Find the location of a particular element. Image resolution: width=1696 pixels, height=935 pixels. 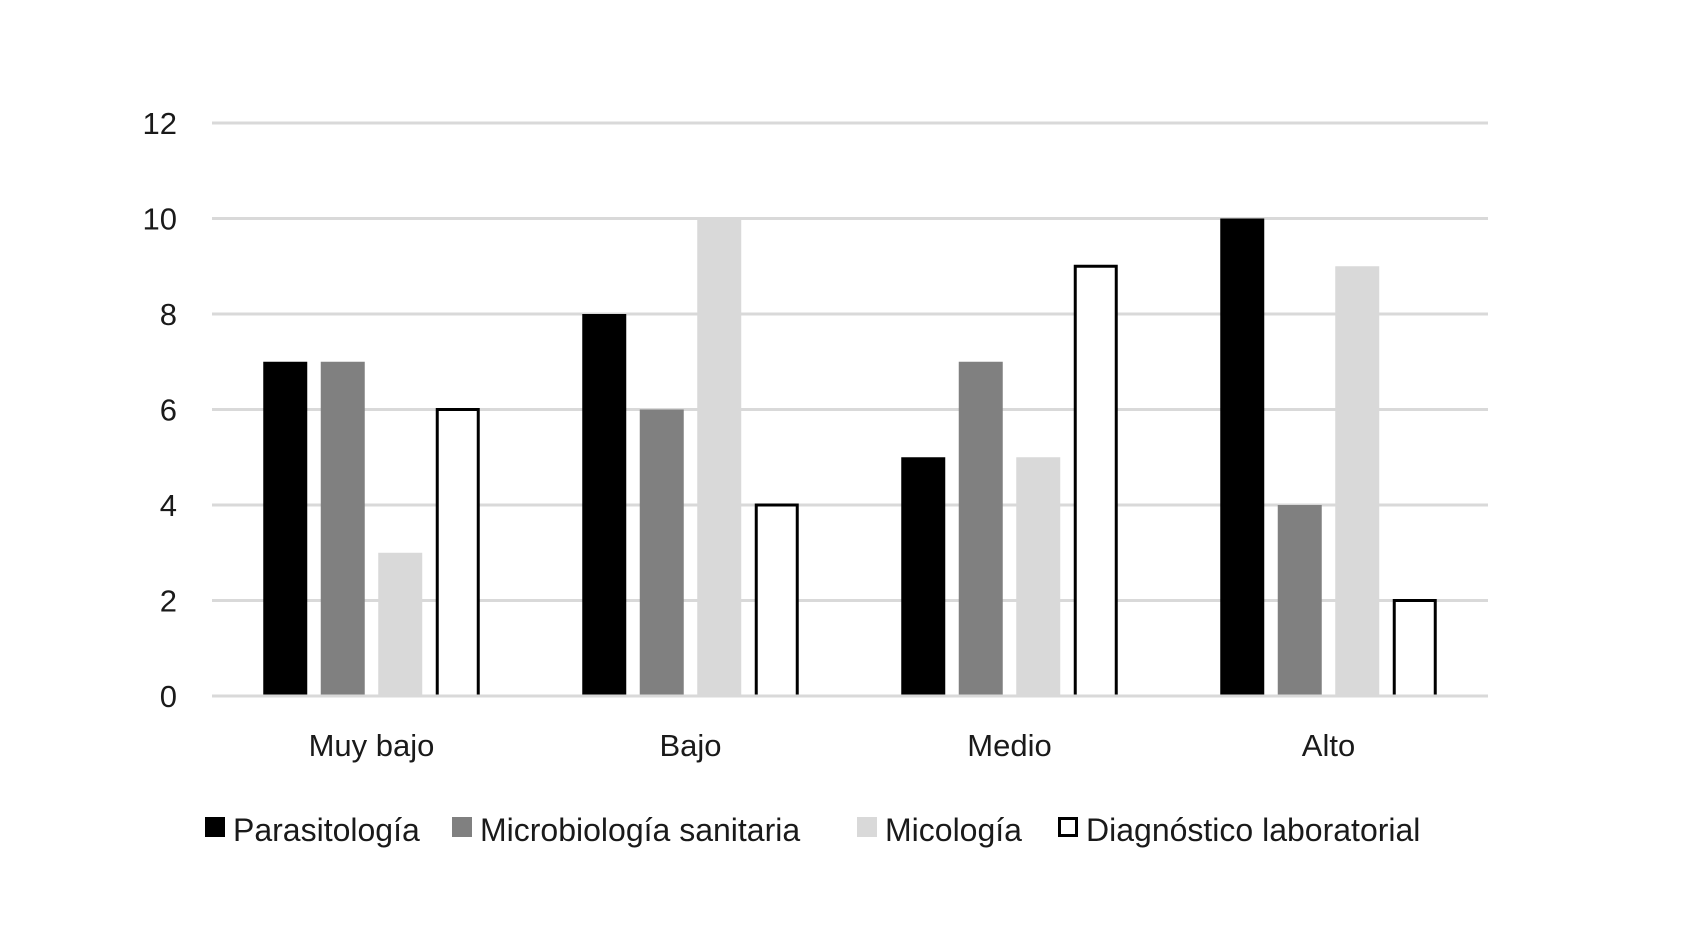

y-tick-label: 2 is located at coordinates (168, 601).